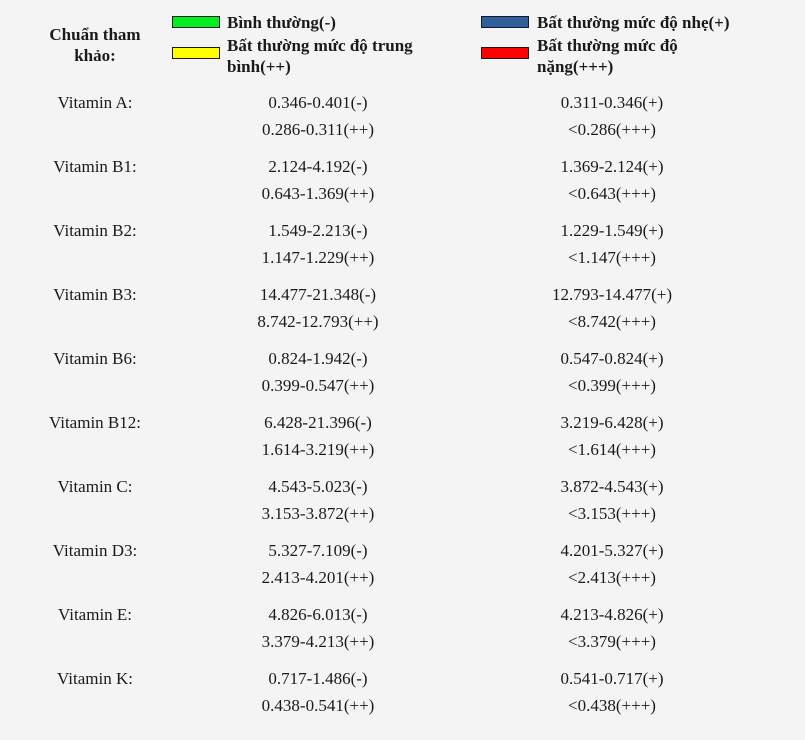  What do you see at coordinates (607, 56) in the screenshot?
I see `legend-label-severe: Bất thường mức độ nặng(+++)` at bounding box center [607, 56].